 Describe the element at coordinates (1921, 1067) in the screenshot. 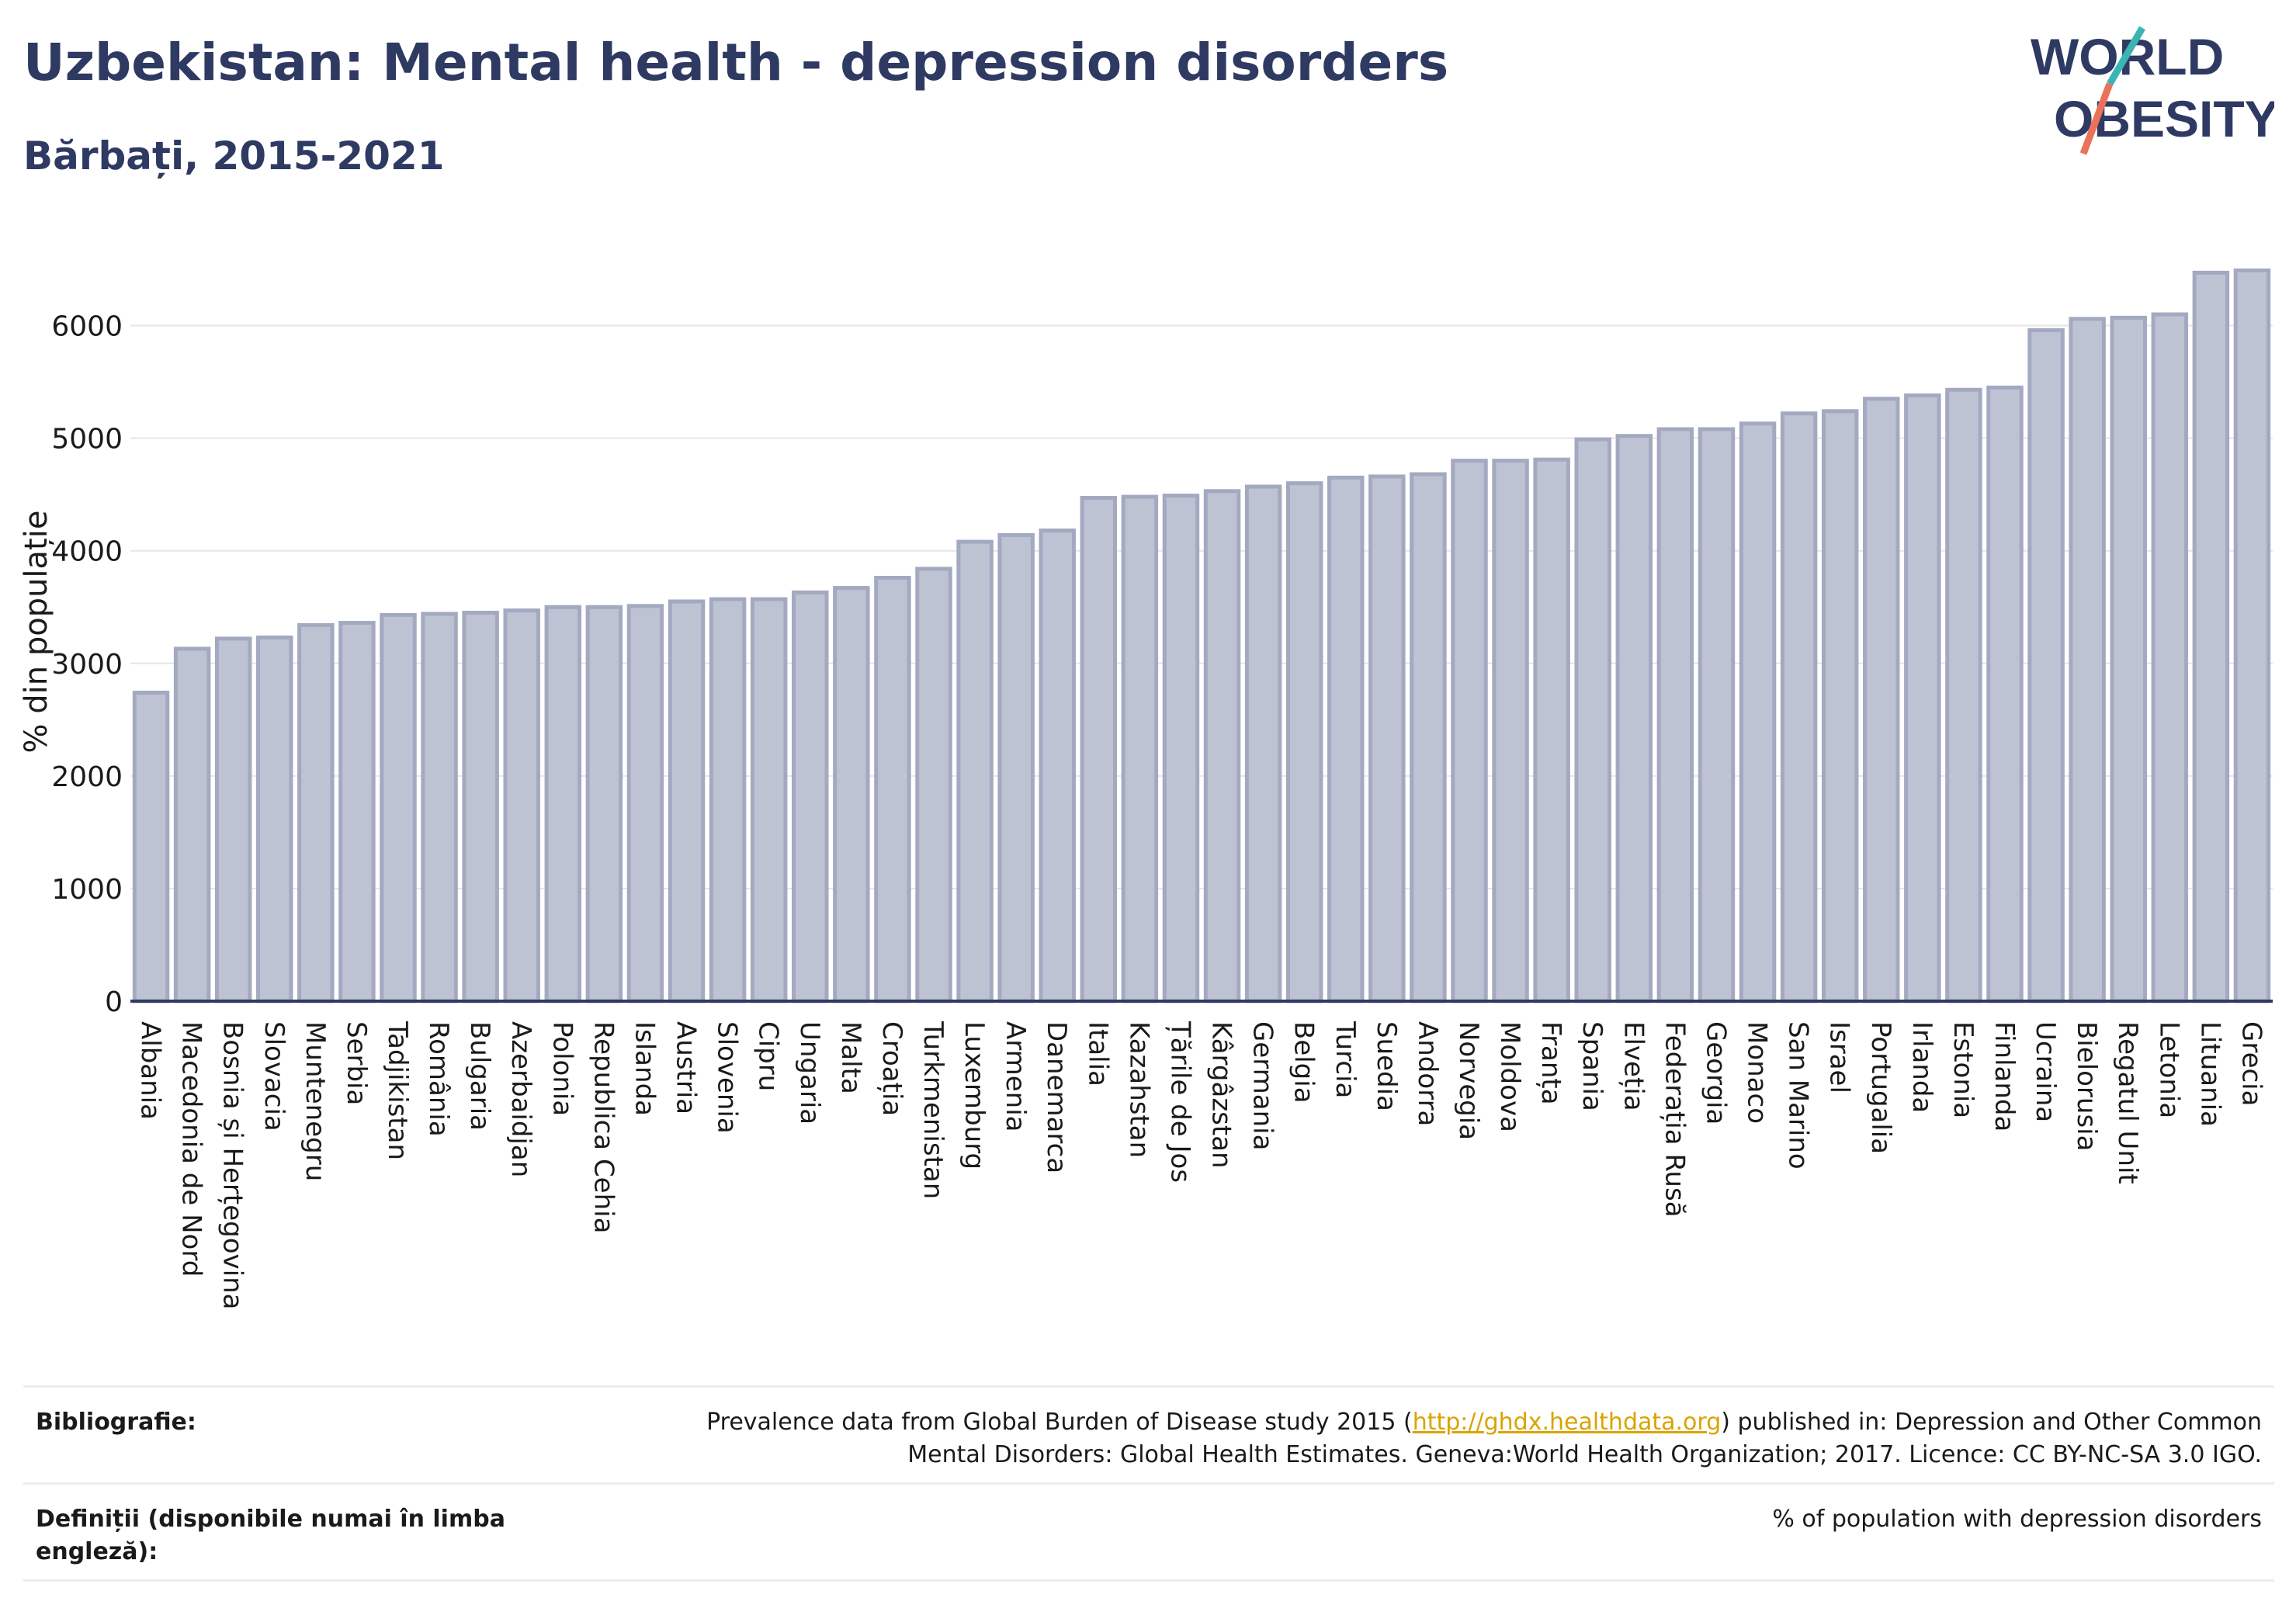

I see `x-tick-label: Irlanda` at that location.